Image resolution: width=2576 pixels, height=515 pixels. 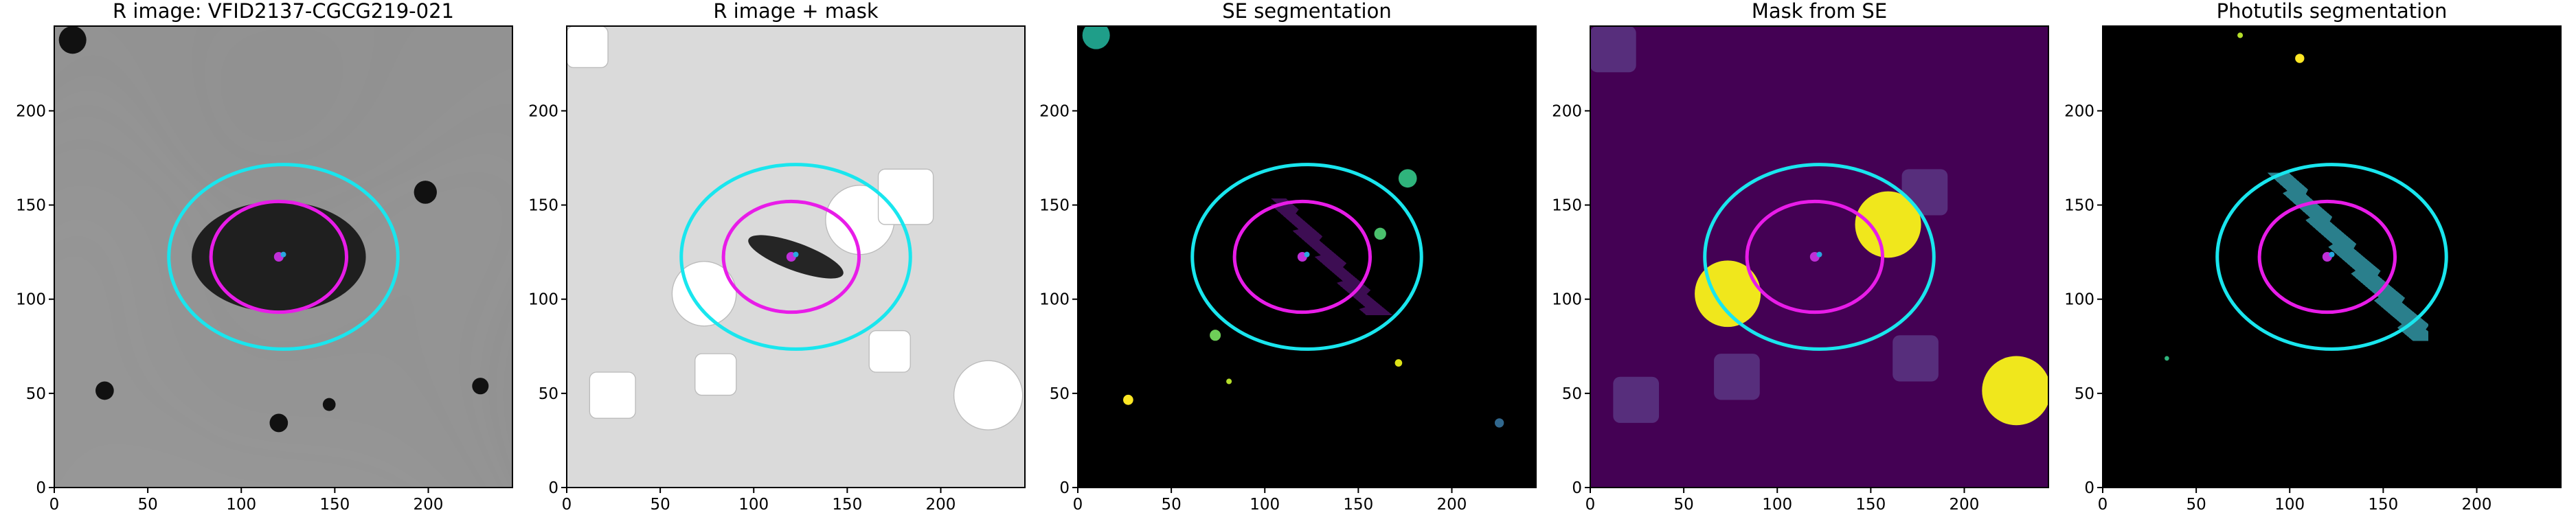 I want to click on panel-title: R image + mask, so click(x=796, y=11).